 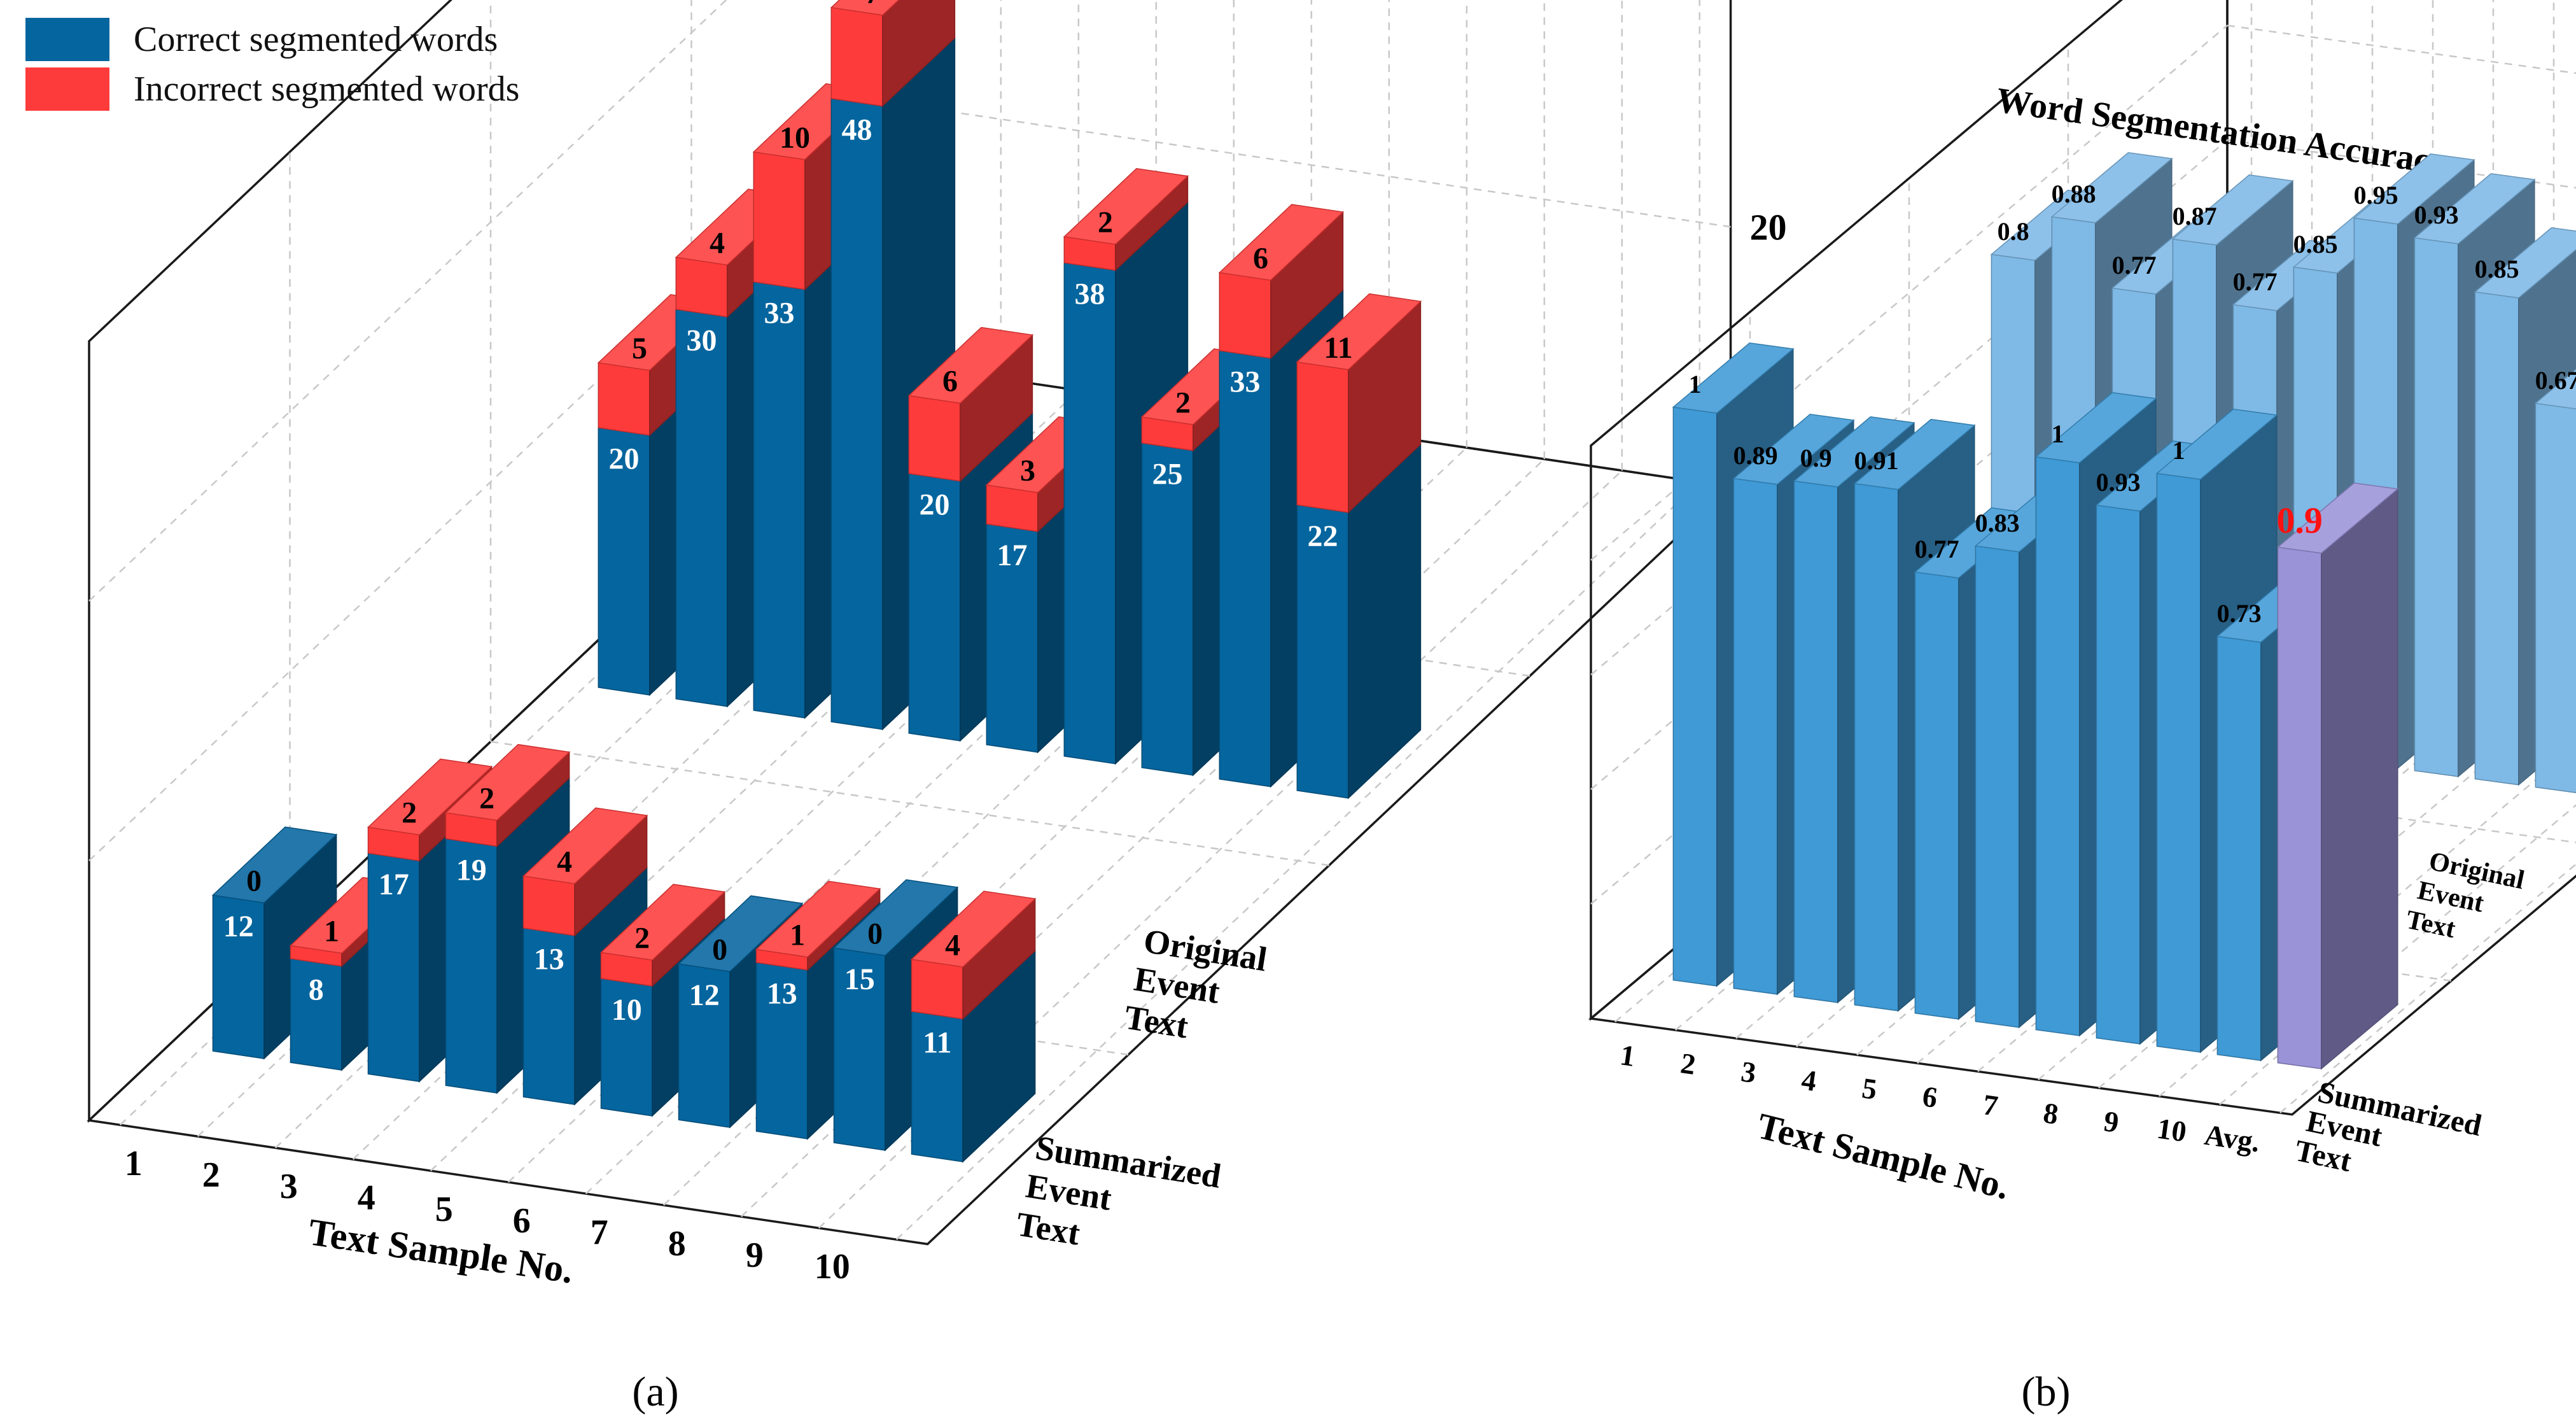 I want to click on bar-incorrect-side, so click(x=919, y=54).